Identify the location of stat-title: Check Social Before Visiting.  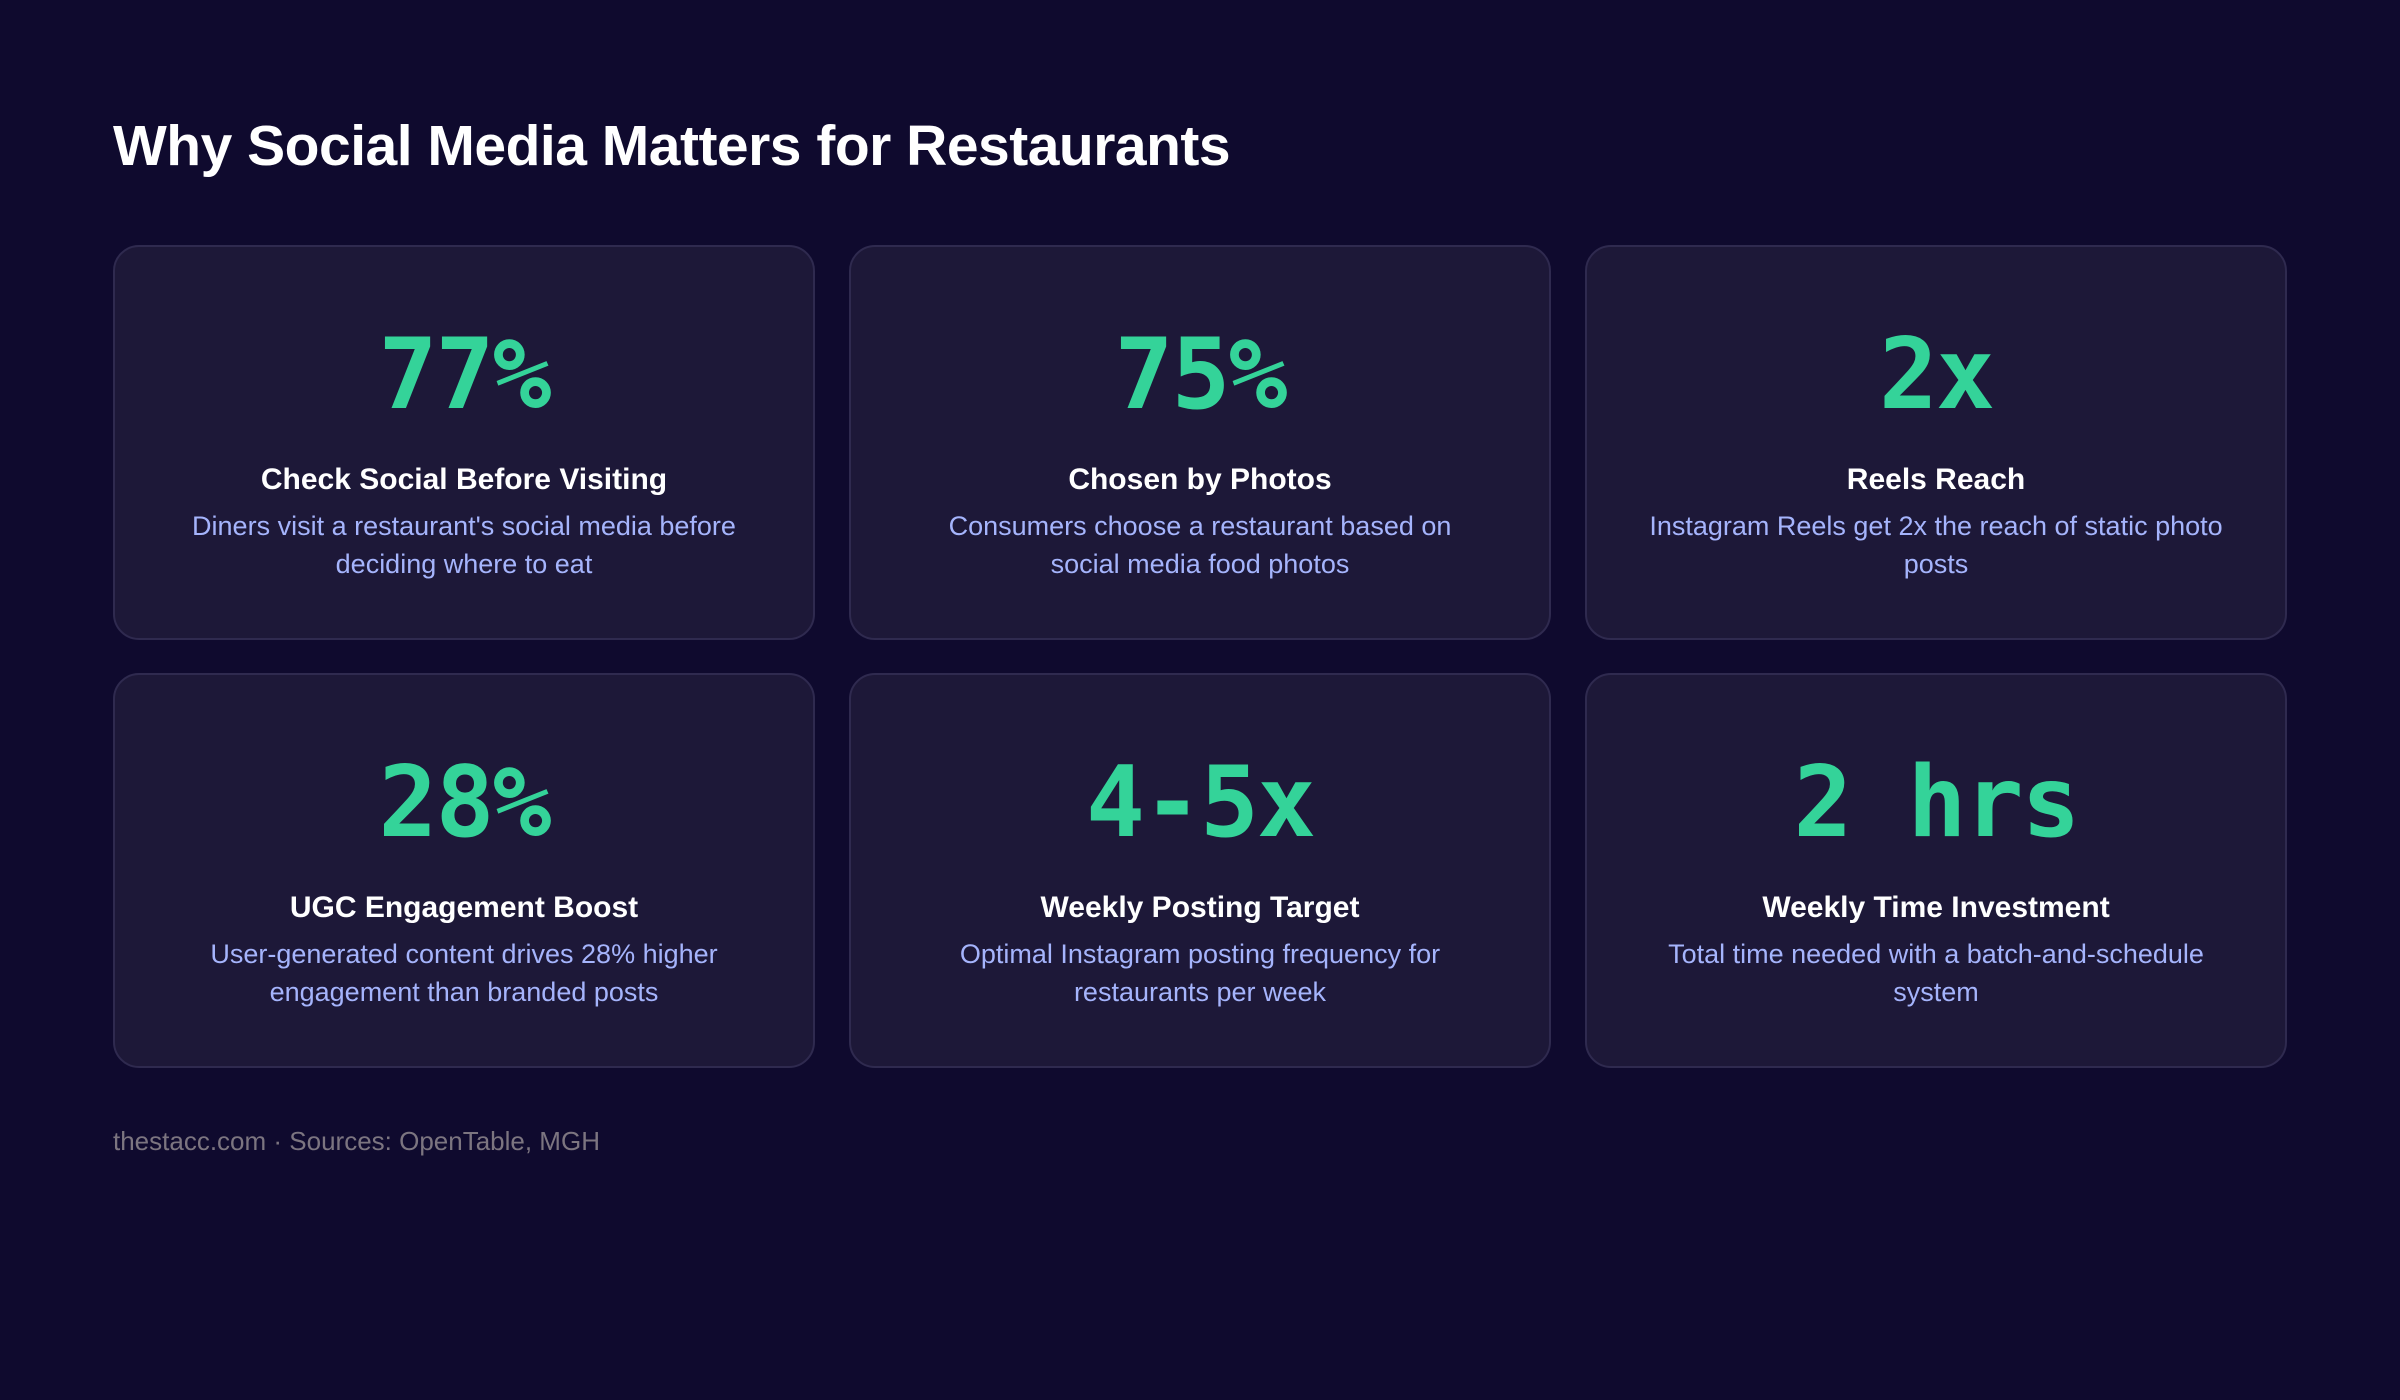
(464, 479).